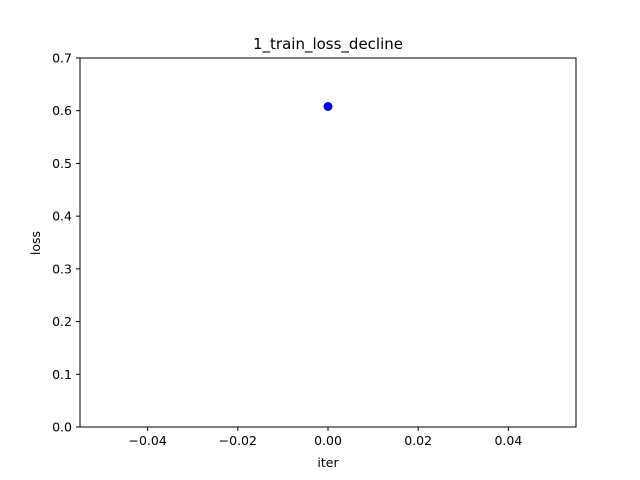 The image size is (640, 480). Describe the element at coordinates (62, 216) in the screenshot. I see `y-tick-label: 0.4` at that location.